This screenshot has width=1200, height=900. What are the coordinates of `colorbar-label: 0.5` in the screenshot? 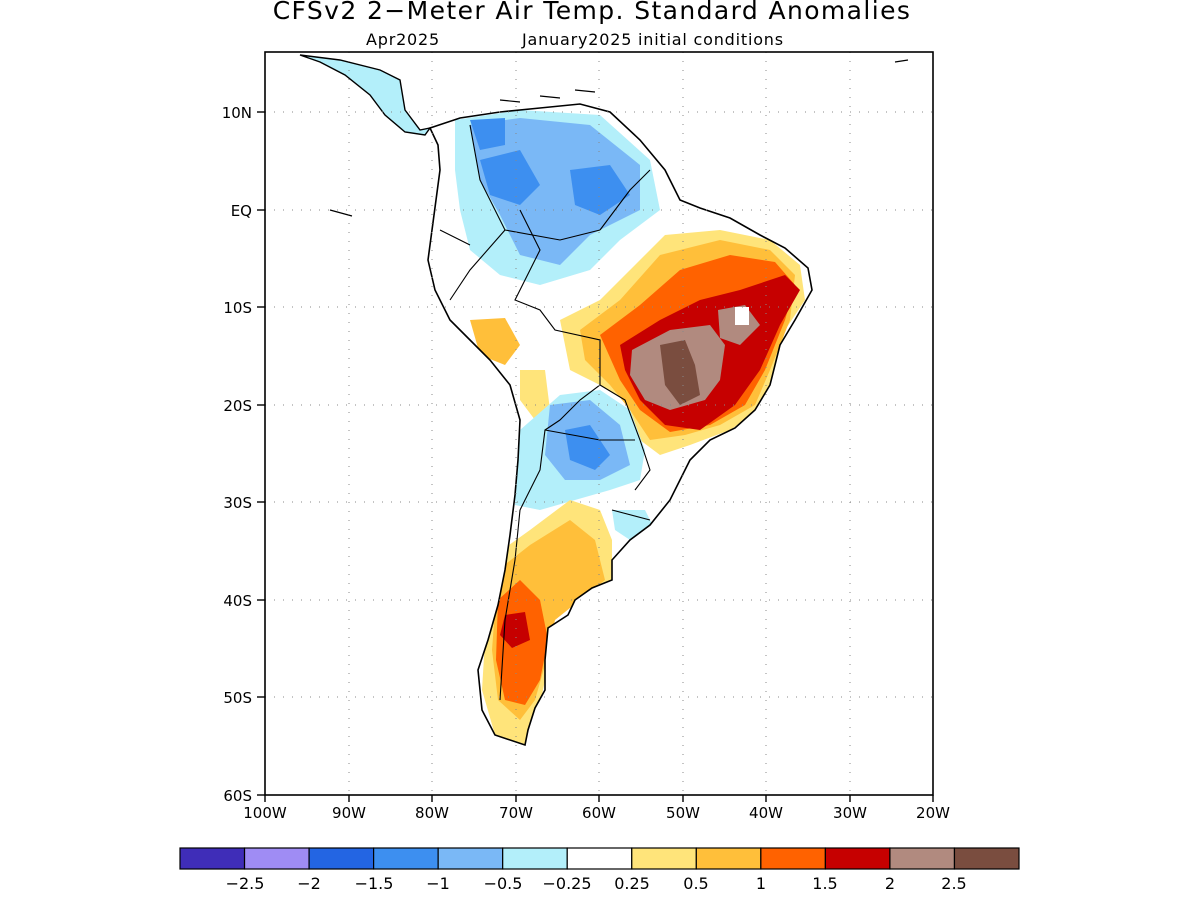 It's located at (695, 883).